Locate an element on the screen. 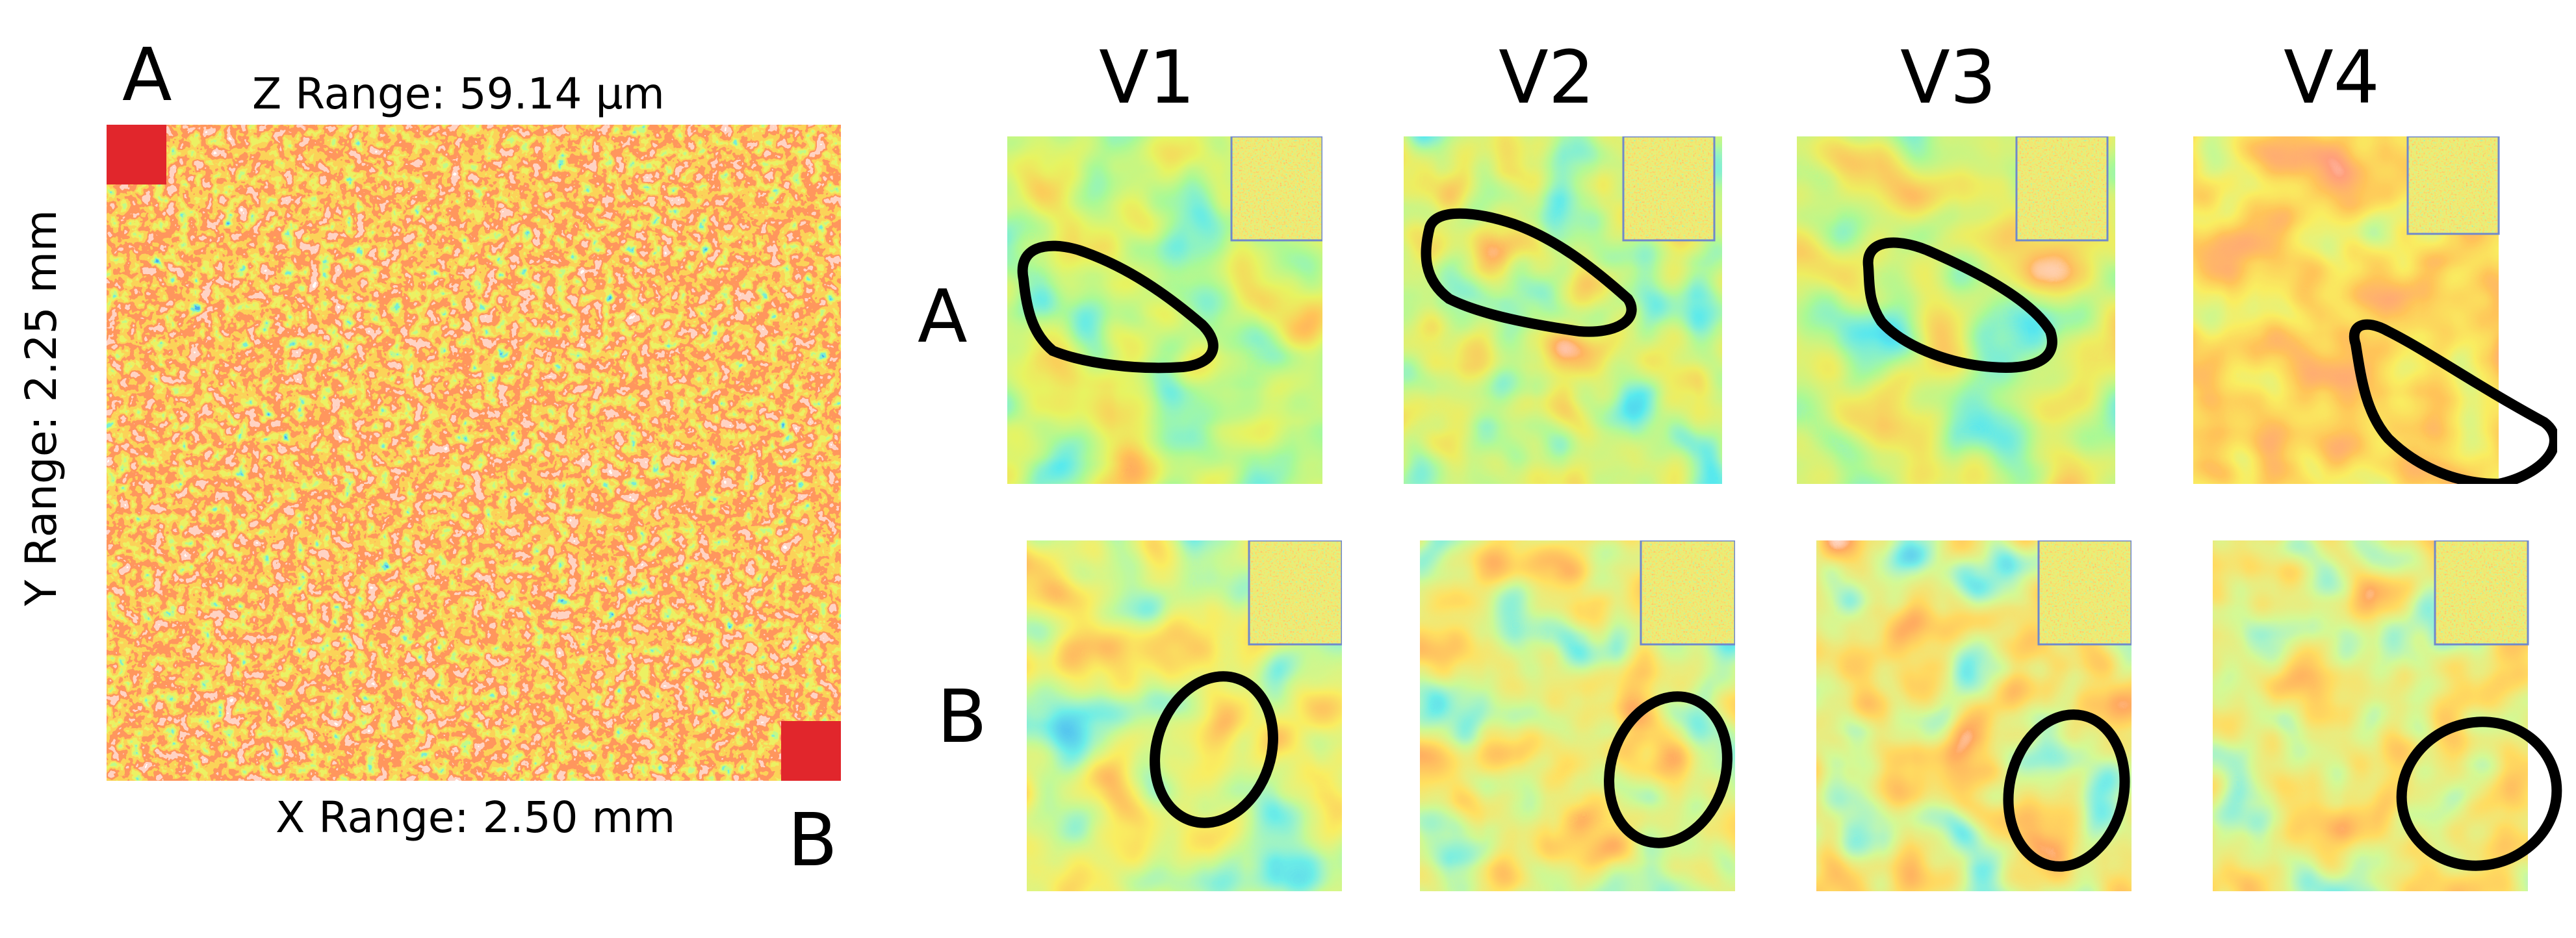 The height and width of the screenshot is (938, 2576). row-header-a: A is located at coordinates (943, 317).